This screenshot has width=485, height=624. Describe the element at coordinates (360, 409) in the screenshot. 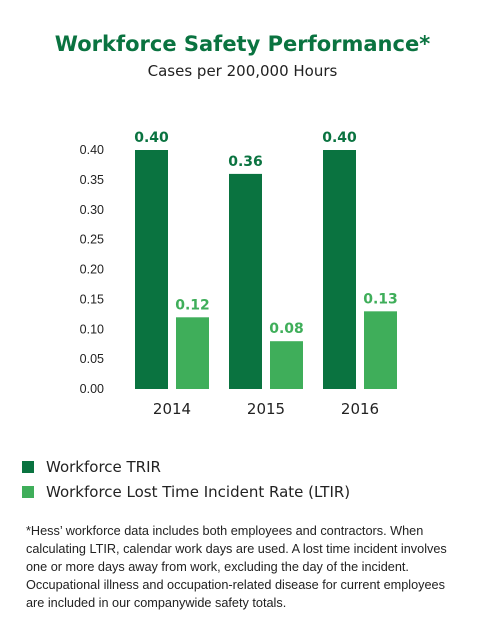

I see `x-tick-label: 2016` at that location.